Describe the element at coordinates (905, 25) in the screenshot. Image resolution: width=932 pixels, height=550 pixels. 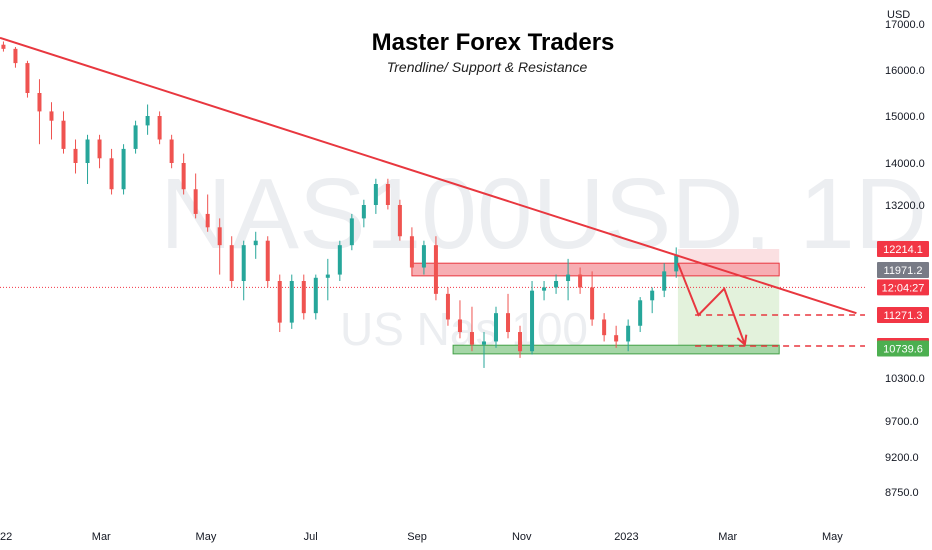
I see `y-tick-label: 17000.0` at that location.